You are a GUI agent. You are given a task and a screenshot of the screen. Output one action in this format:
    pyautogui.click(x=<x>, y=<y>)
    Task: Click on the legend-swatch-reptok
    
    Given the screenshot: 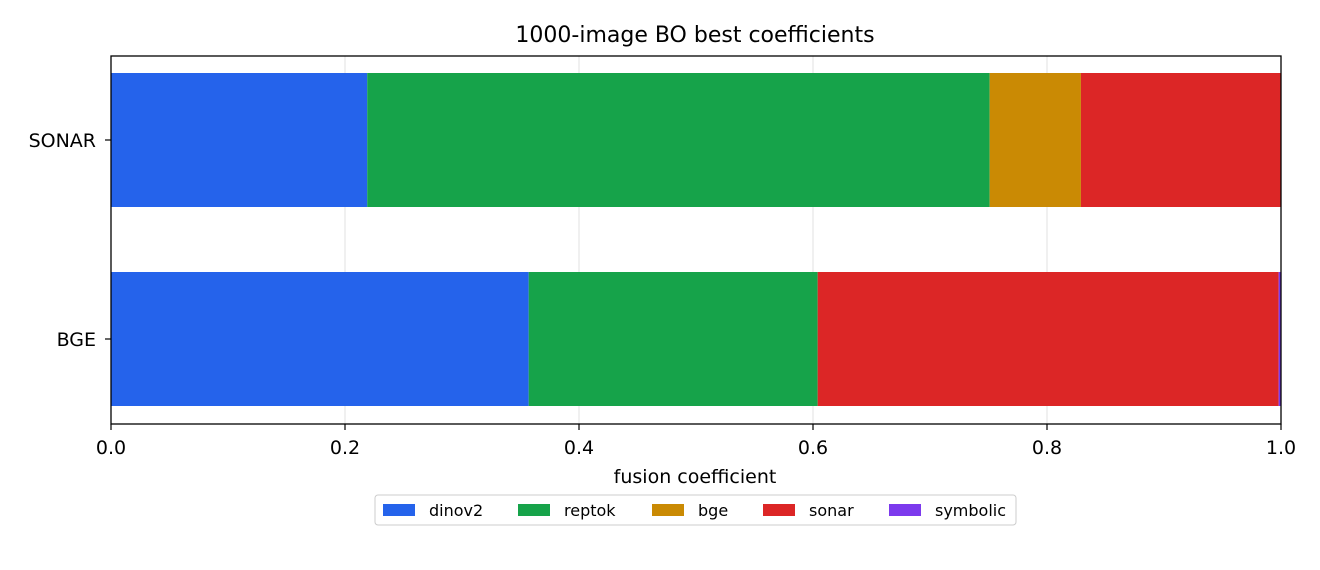 What is the action you would take?
    pyautogui.click(x=534, y=510)
    